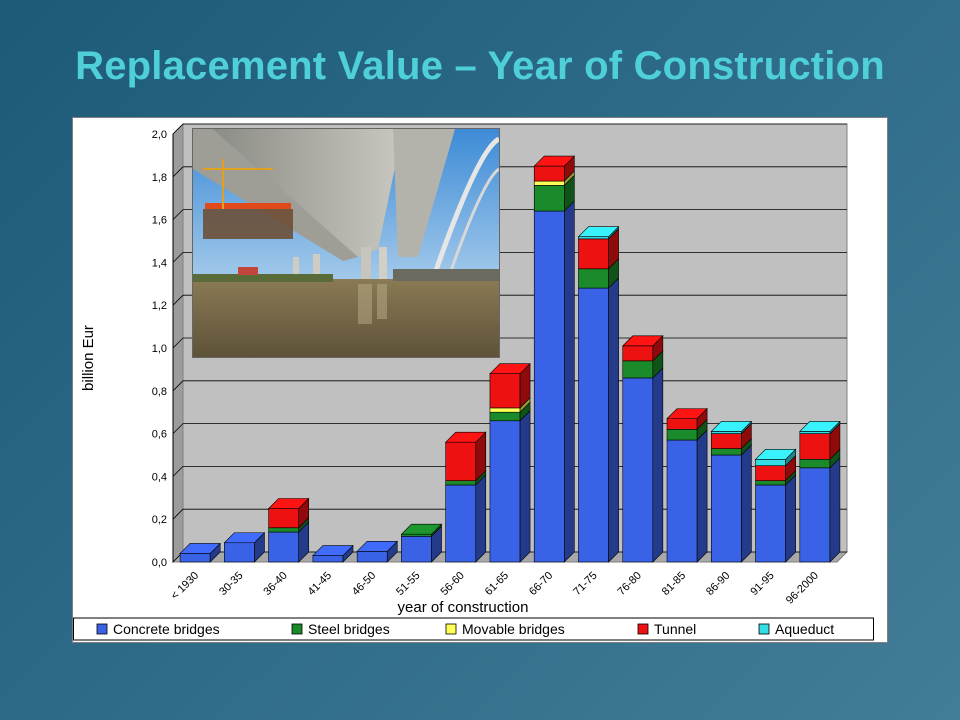 This screenshot has width=960, height=720. Describe the element at coordinates (159, 520) in the screenshot. I see `y-tick-label: 0,2` at that location.